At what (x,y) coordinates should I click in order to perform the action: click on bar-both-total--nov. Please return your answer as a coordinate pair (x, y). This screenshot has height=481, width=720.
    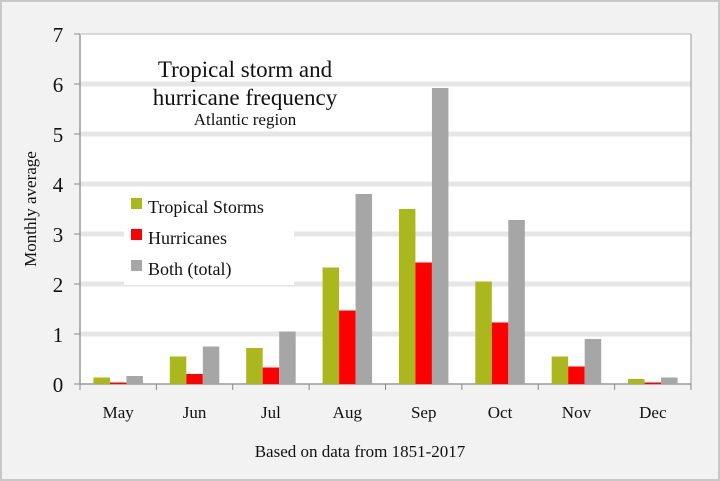
    Looking at the image, I should click on (593, 361).